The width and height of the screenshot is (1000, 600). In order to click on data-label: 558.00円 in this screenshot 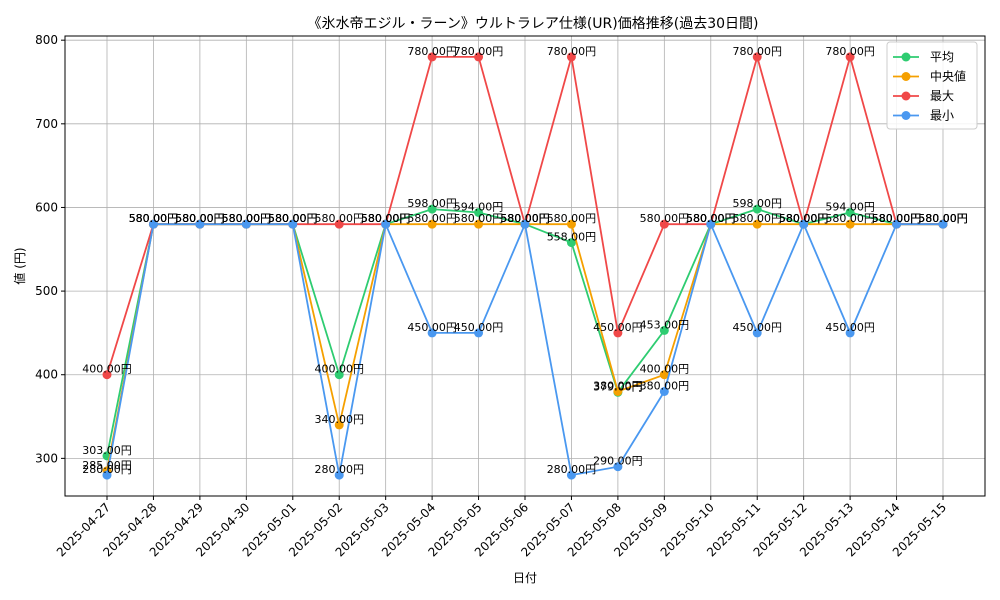, I will do `click(572, 237)`.